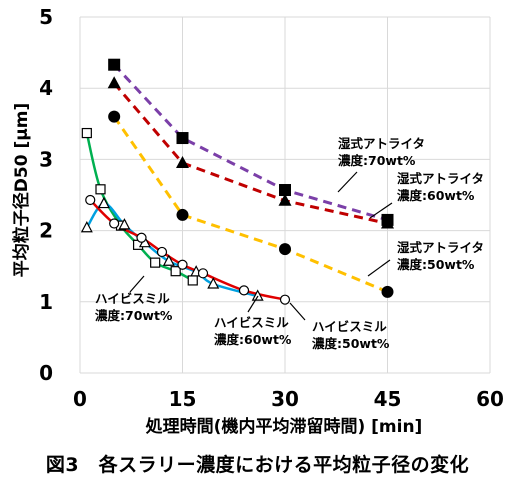  I want to click on y-tick-label: 0, so click(46, 373).